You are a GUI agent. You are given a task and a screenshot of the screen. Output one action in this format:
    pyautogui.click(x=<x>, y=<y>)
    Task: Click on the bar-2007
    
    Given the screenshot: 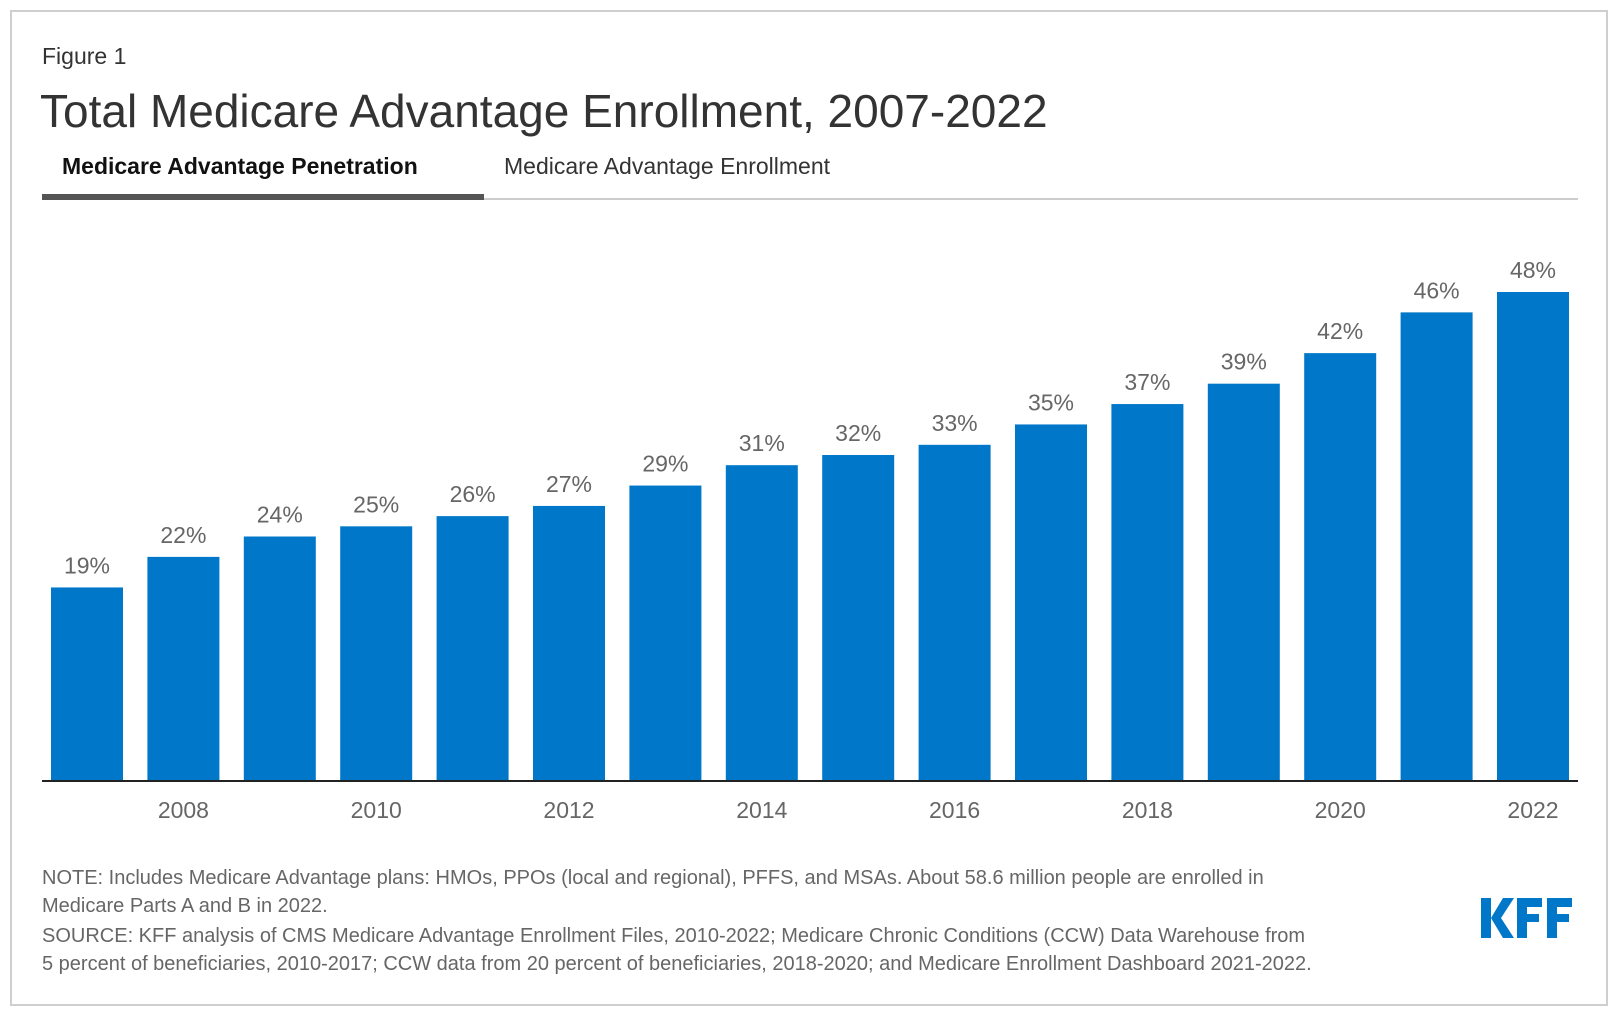 What is the action you would take?
    pyautogui.click(x=87, y=684)
    